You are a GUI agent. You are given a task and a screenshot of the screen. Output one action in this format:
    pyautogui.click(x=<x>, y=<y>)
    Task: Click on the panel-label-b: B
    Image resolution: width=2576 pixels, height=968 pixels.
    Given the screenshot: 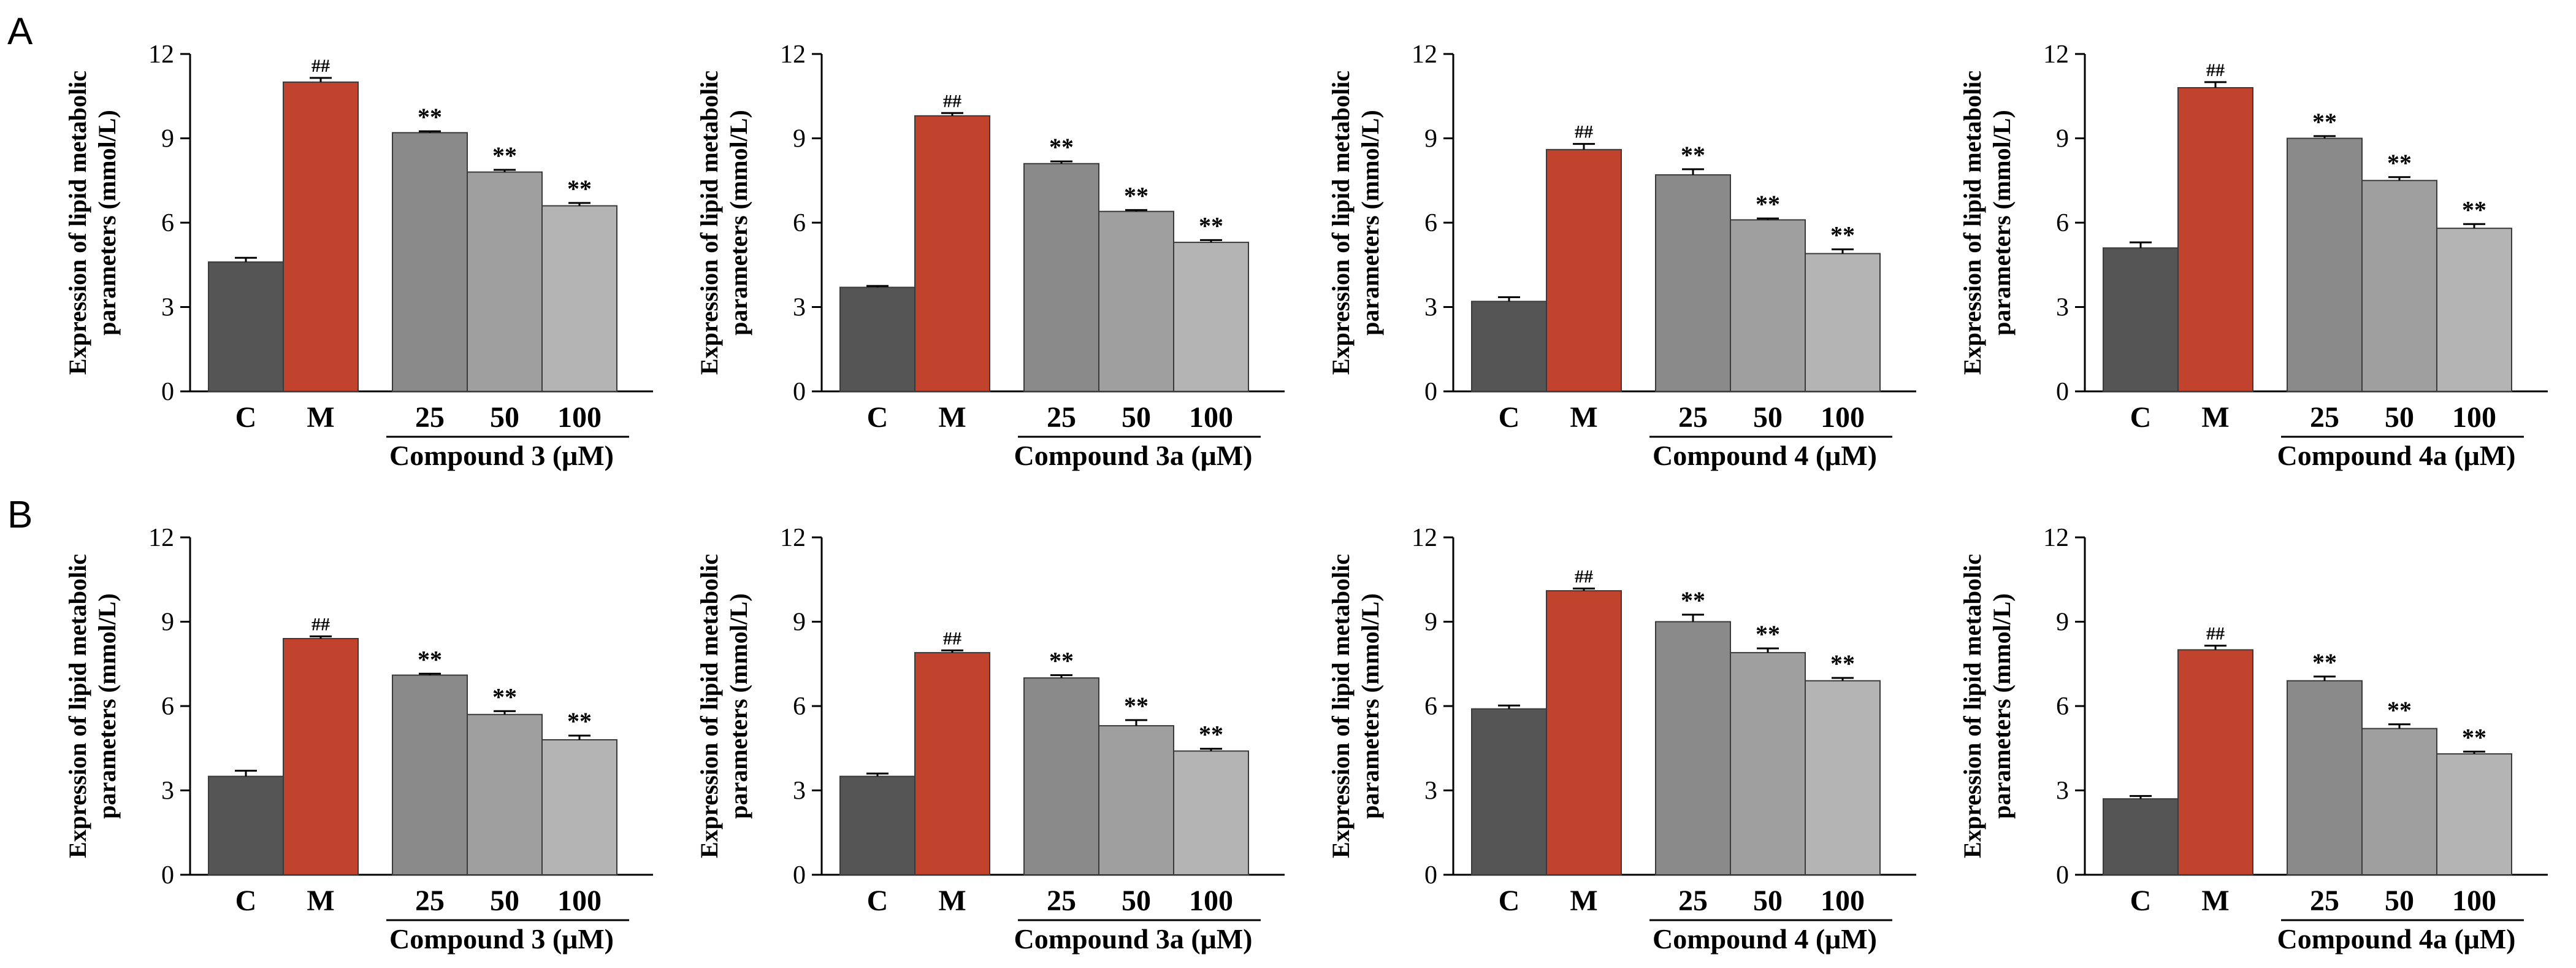 What is the action you would take?
    pyautogui.click(x=19, y=515)
    